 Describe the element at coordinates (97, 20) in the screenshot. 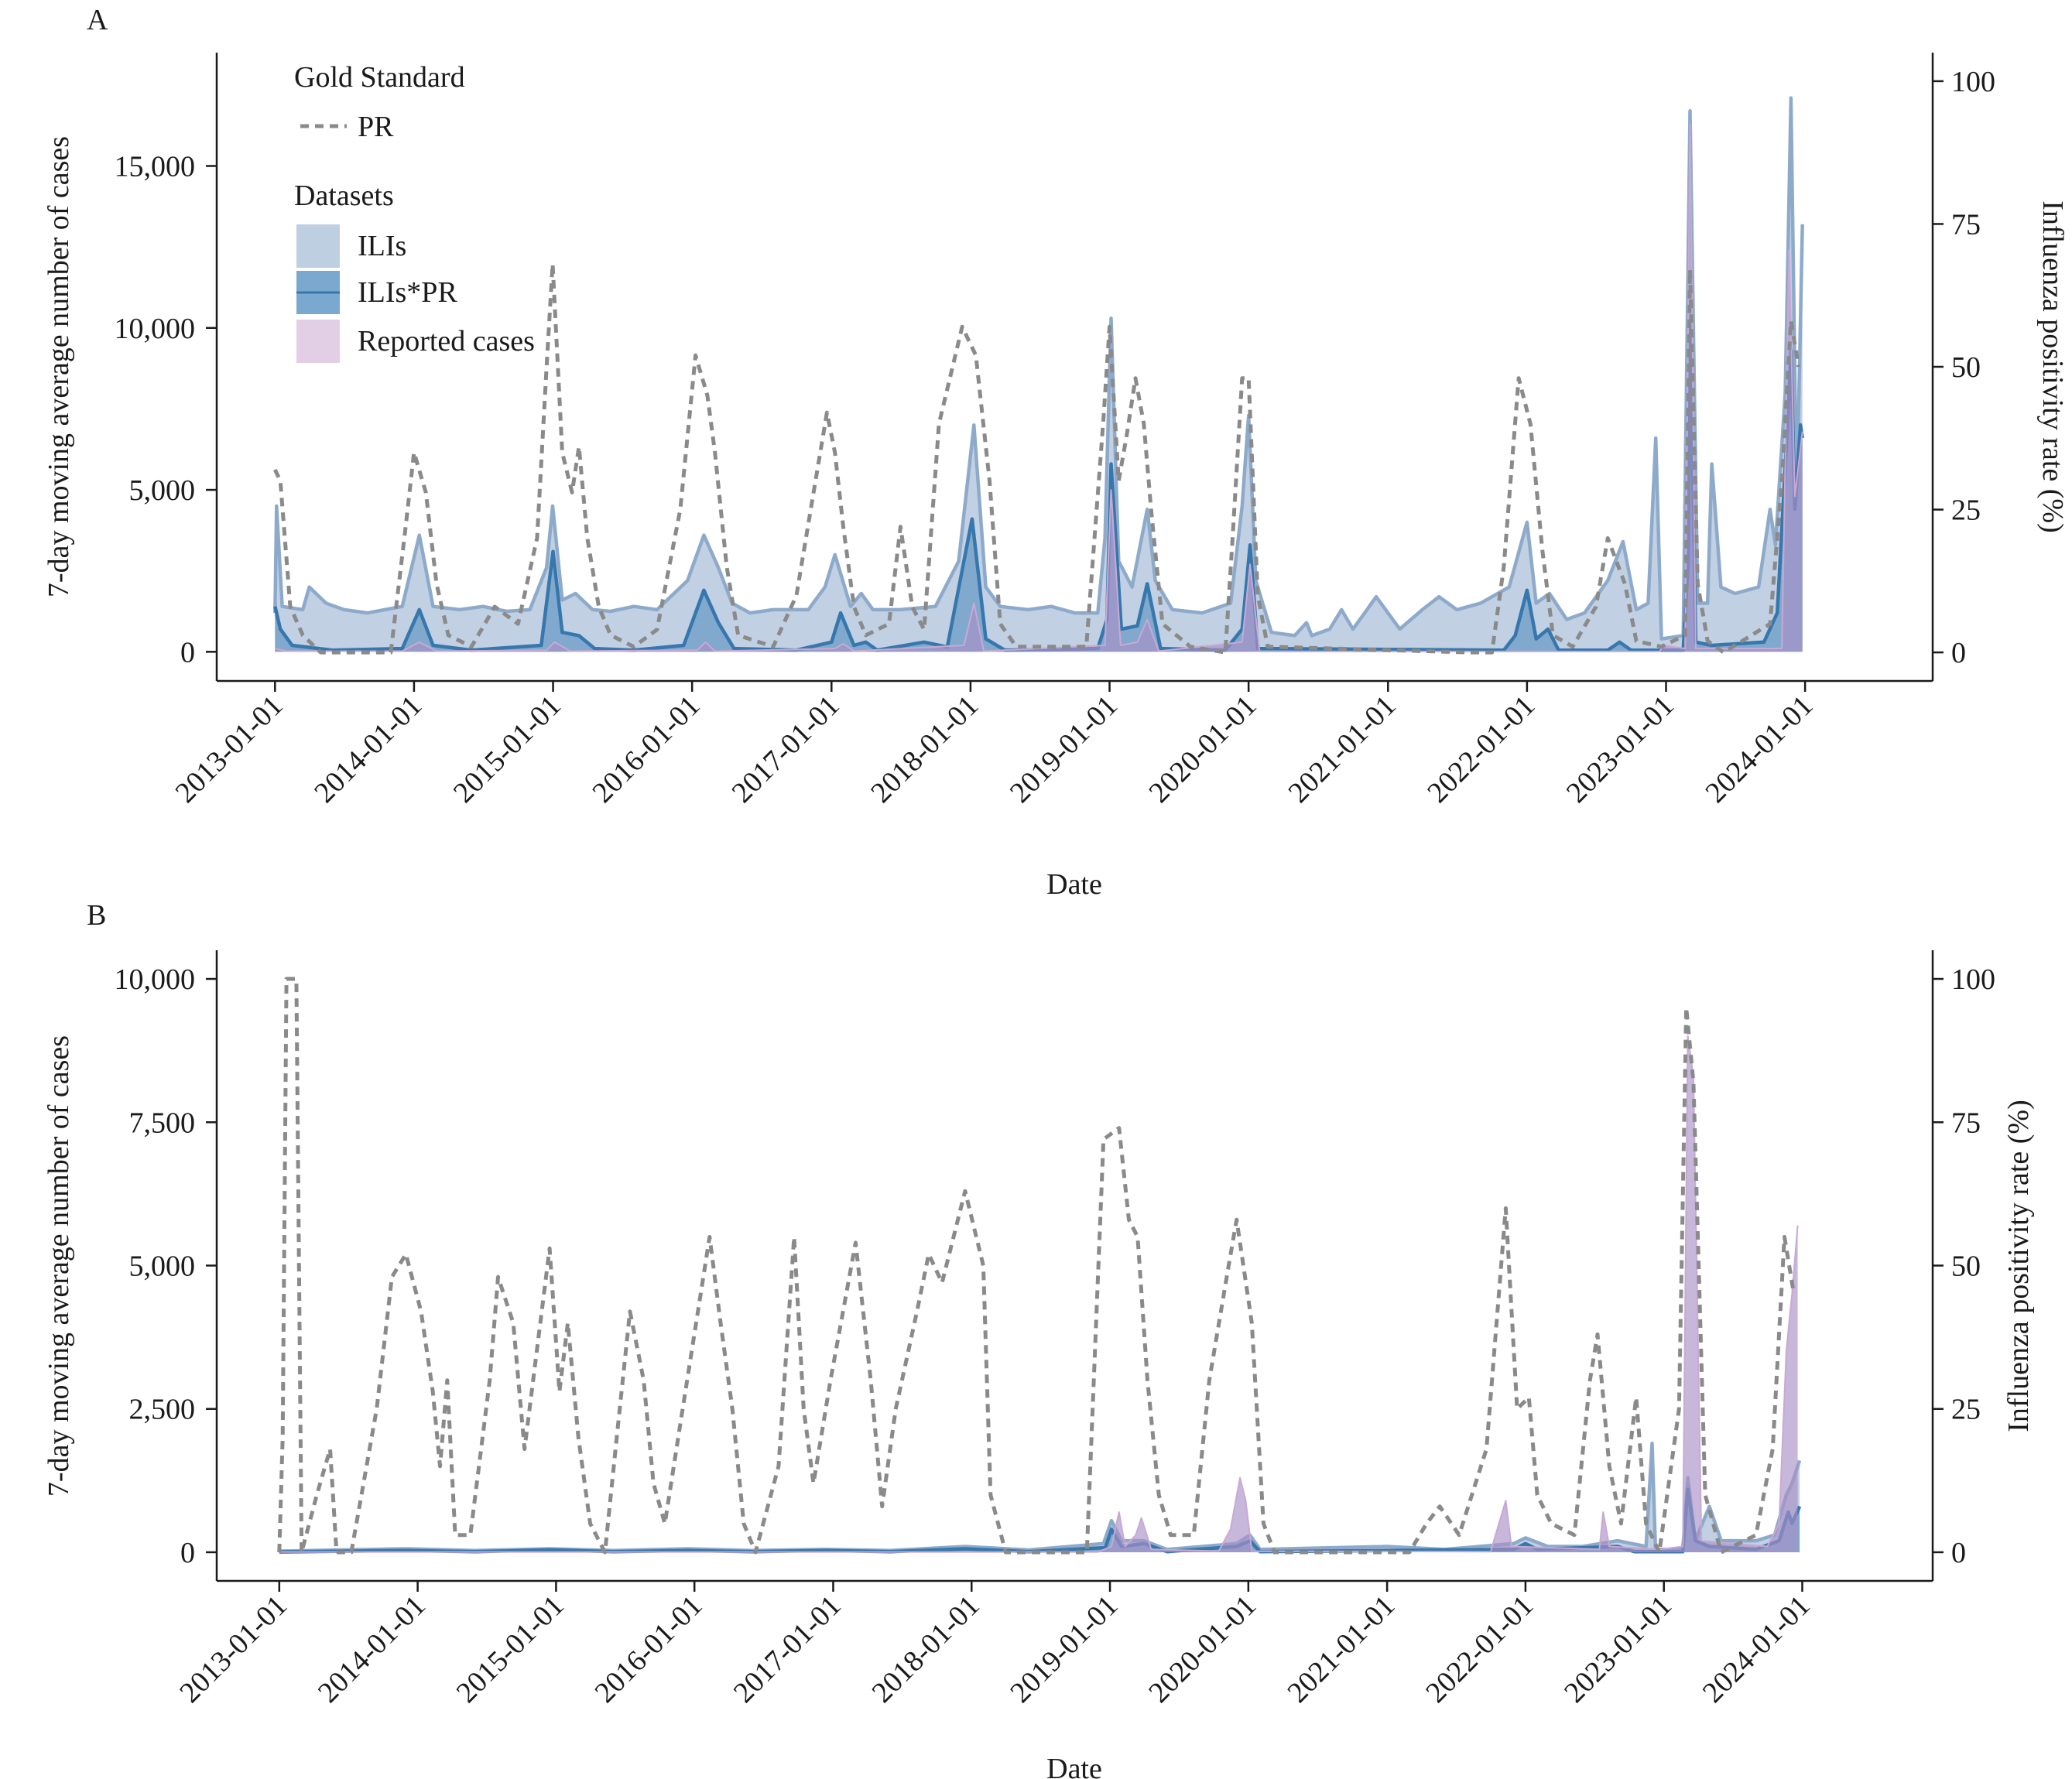

I see `panel-a-letter: A` at that location.